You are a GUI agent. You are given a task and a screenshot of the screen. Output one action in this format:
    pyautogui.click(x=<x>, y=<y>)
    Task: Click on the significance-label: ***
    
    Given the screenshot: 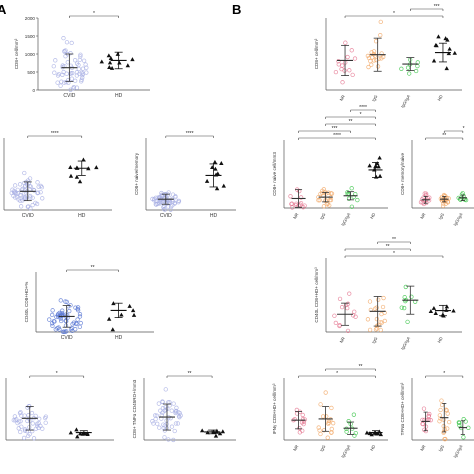 What is the action you would take?
    pyautogui.click(x=437, y=7)
    